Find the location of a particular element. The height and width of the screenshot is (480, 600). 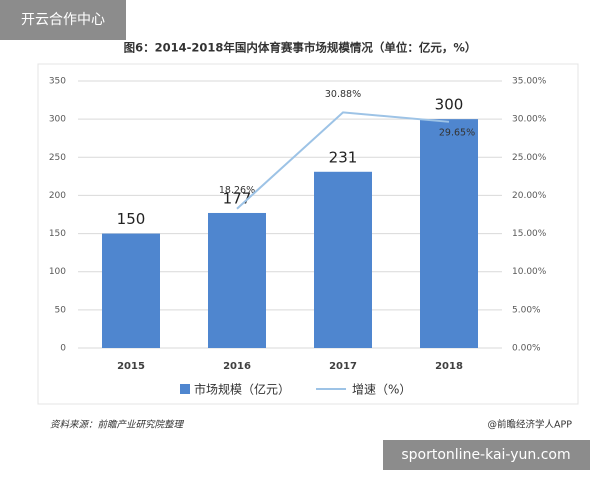

y2-tick-label: 15.00% is located at coordinates (529, 234).